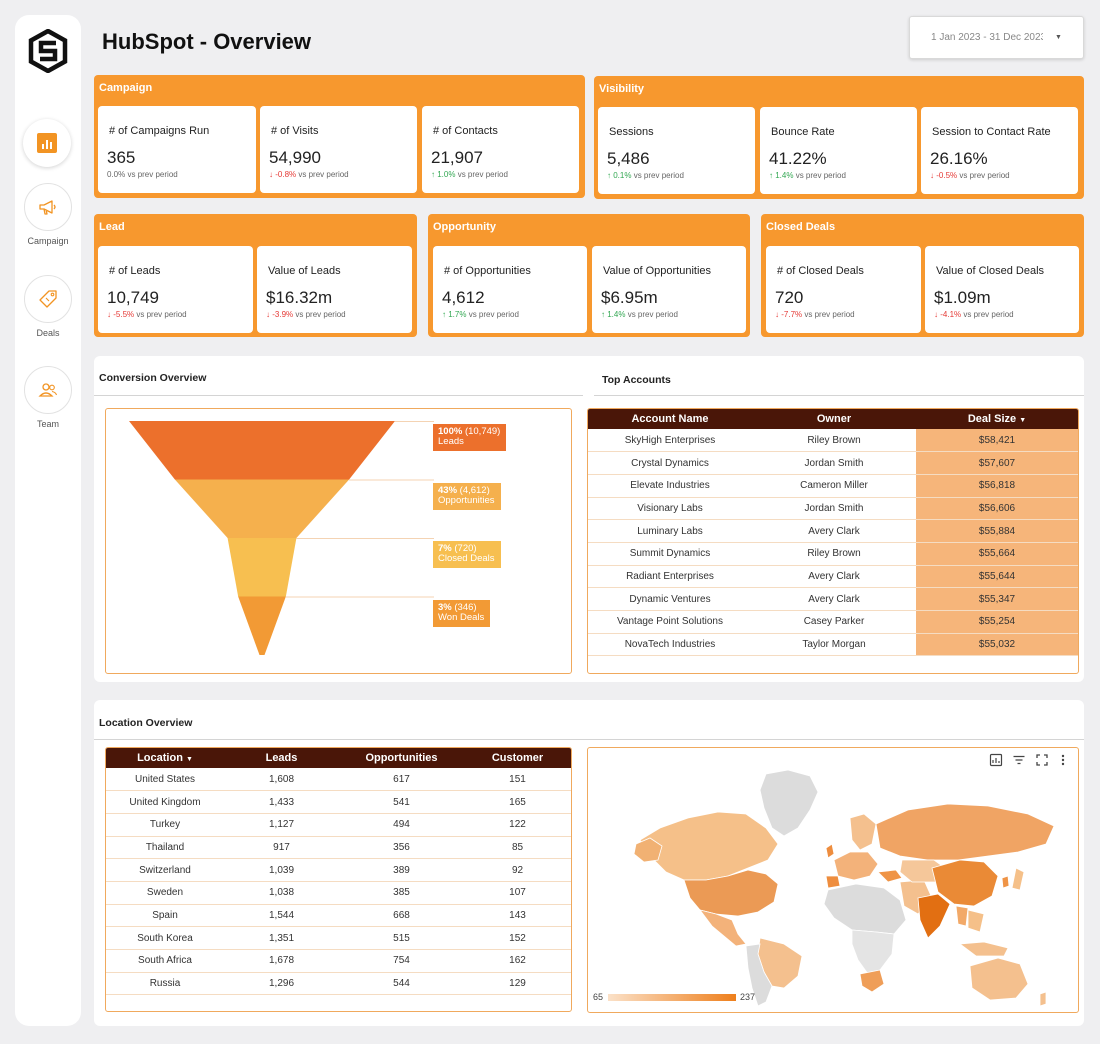 The width and height of the screenshot is (1100, 1044). Describe the element at coordinates (47, 143) in the screenshot. I see `nav-overview-button` at that location.